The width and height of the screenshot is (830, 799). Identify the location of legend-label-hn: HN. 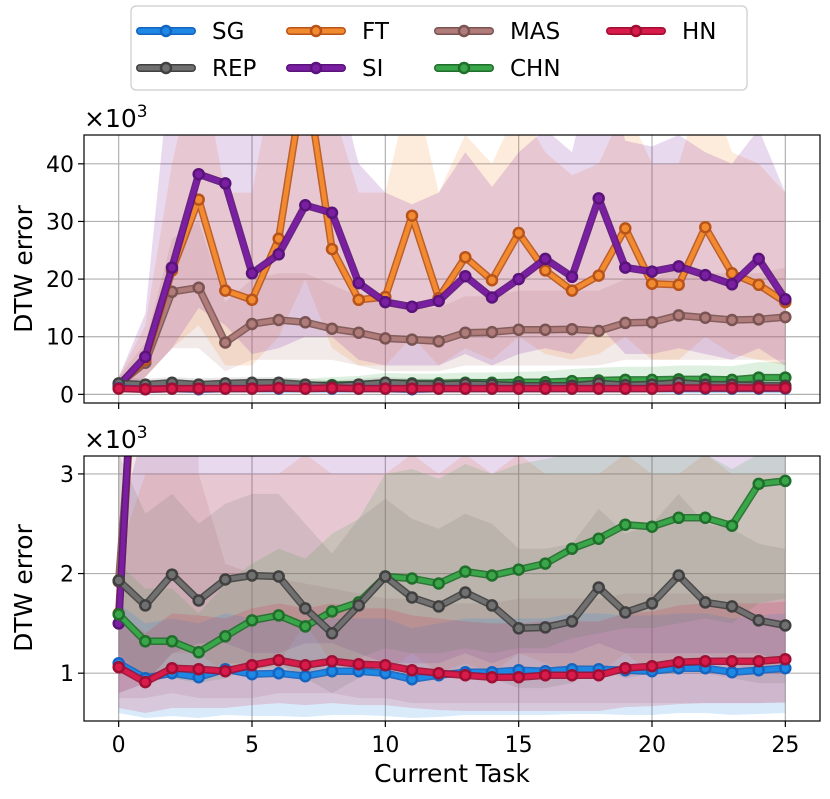
(699, 32).